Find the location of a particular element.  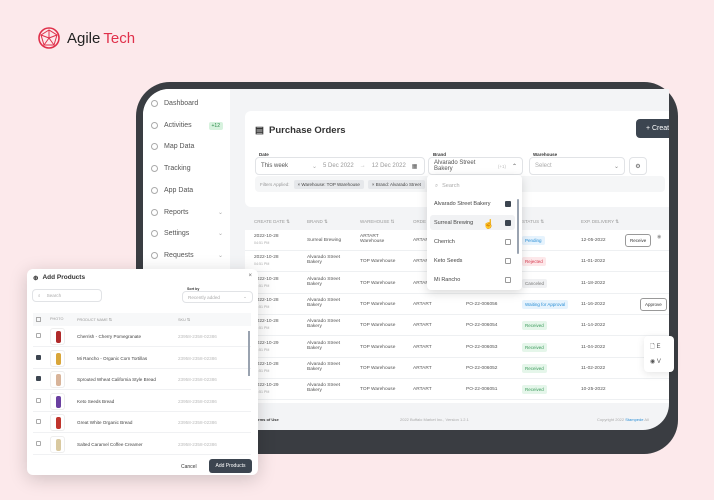

sidebar-item-app-data: App Data is located at coordinates (187, 190).